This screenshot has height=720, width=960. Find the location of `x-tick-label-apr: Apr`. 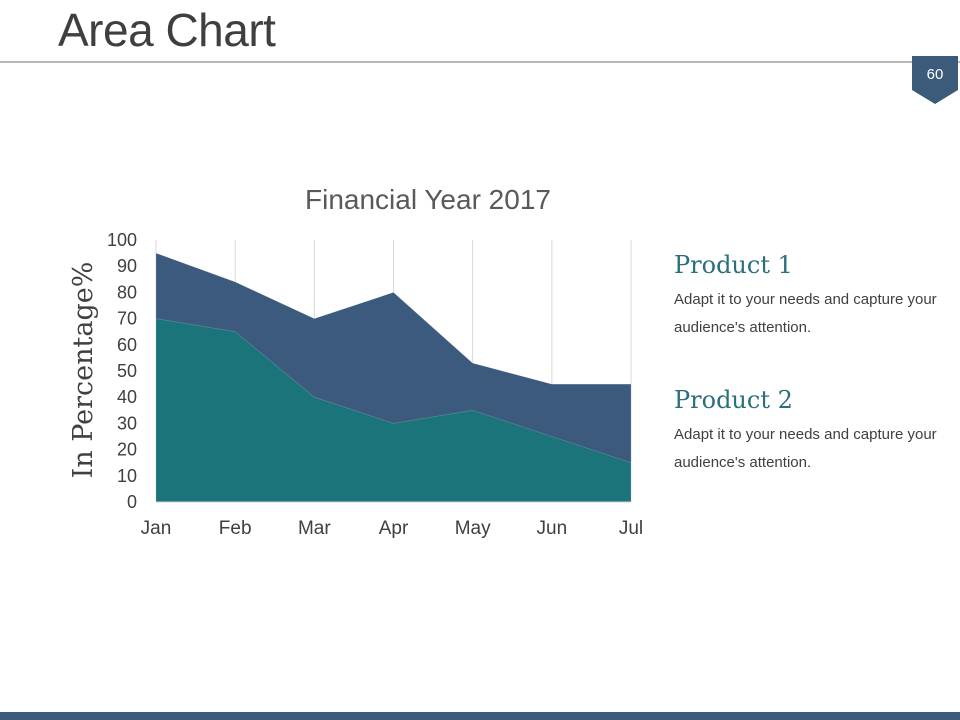

x-tick-label-apr: Apr is located at coordinates (394, 528).